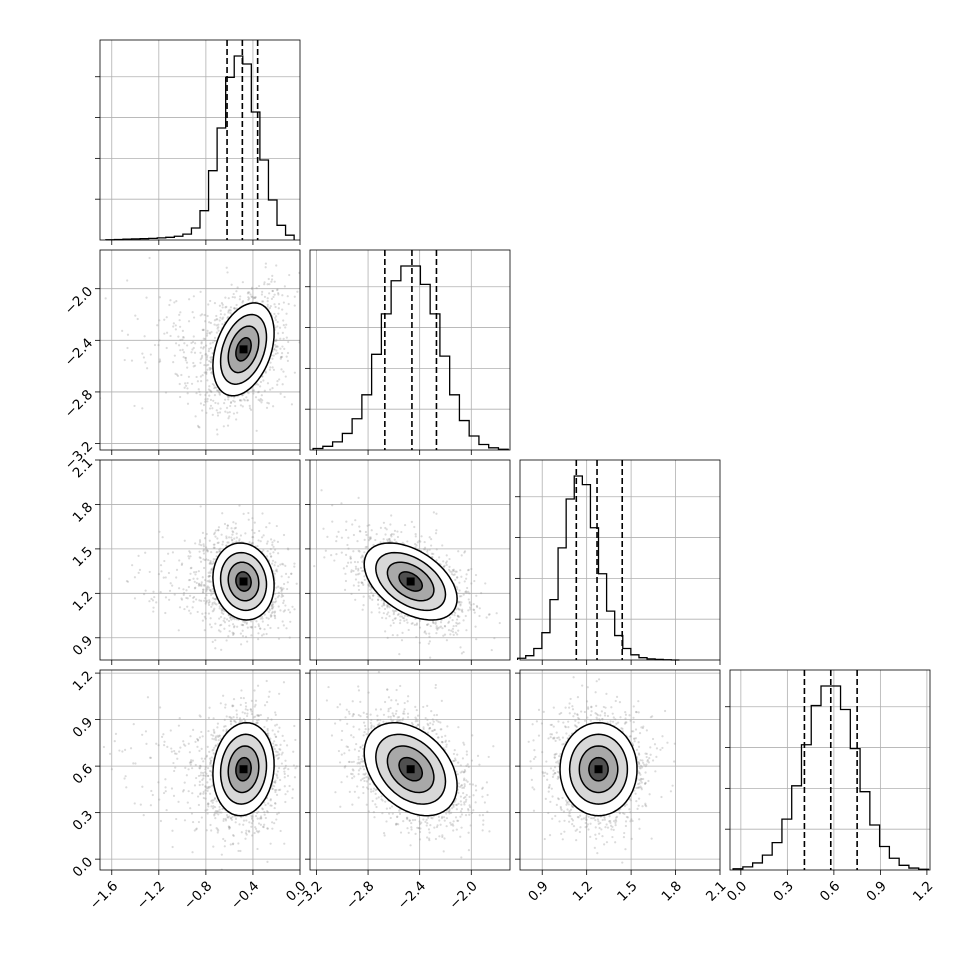 This screenshot has height=970, width=970. I want to click on contour-line, so click(243, 349).